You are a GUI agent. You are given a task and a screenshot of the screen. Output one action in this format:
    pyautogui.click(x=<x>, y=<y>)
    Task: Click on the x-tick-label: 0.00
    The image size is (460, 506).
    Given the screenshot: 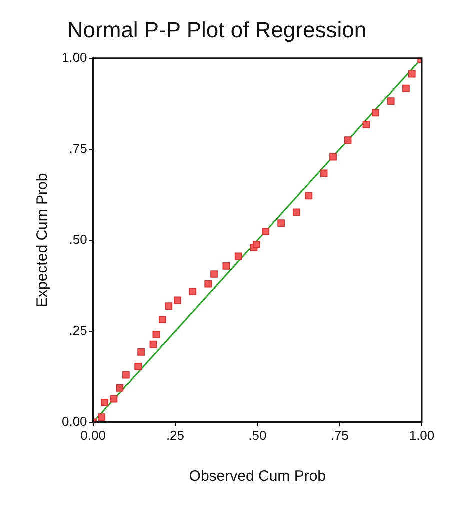 What is the action you would take?
    pyautogui.click(x=93, y=435)
    